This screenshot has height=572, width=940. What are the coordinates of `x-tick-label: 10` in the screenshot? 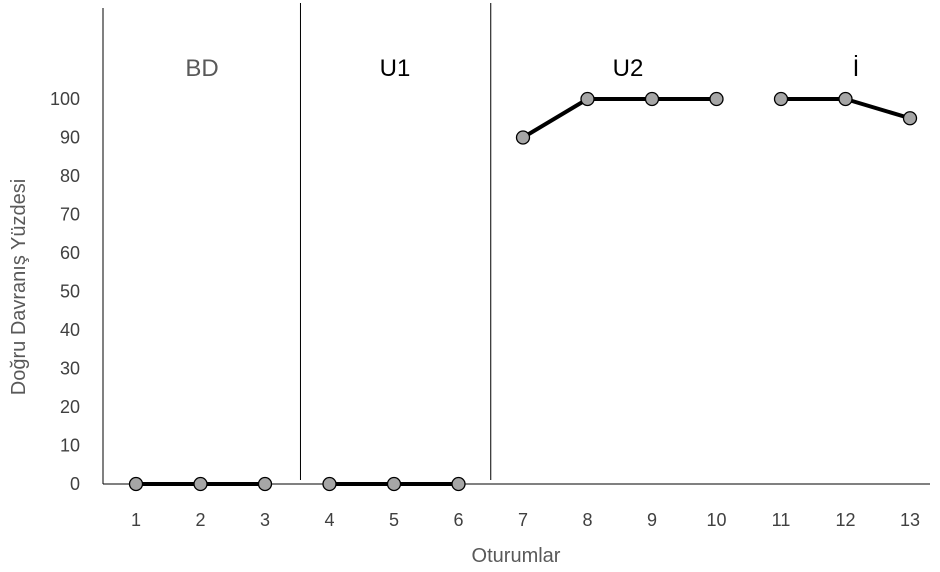 It's located at (716, 520).